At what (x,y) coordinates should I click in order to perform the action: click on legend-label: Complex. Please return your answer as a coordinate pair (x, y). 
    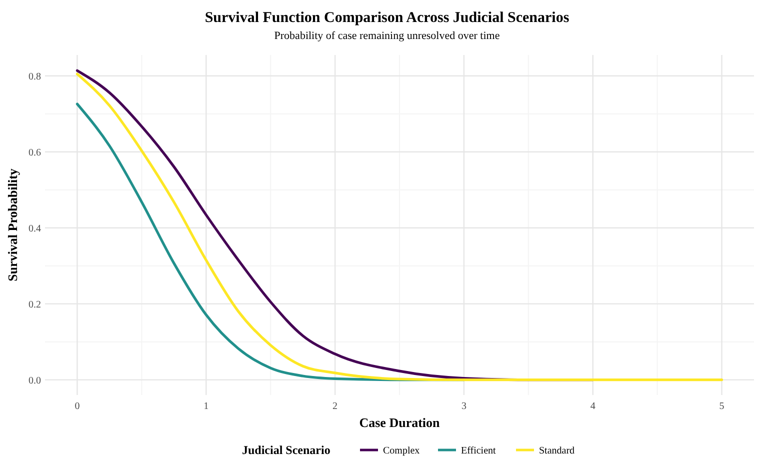
    Looking at the image, I should click on (401, 451).